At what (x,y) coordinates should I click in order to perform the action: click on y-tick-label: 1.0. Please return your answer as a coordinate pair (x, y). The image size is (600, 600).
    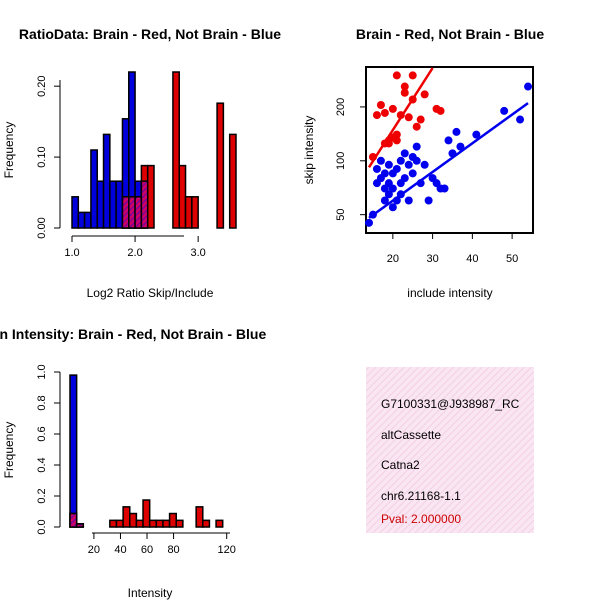
    Looking at the image, I should click on (42, 371).